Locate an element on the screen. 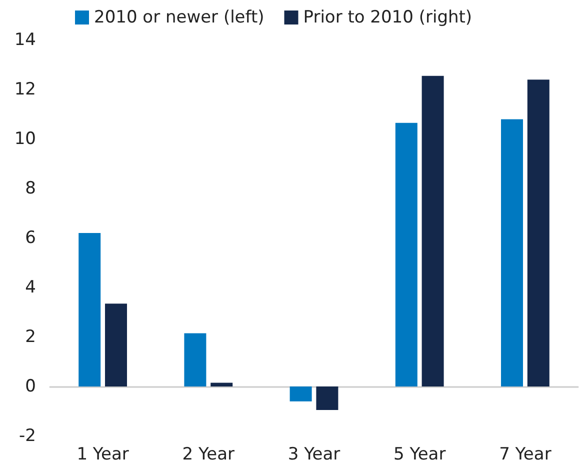 The image size is (584, 466). y-tick-label: 2 is located at coordinates (30, 337).